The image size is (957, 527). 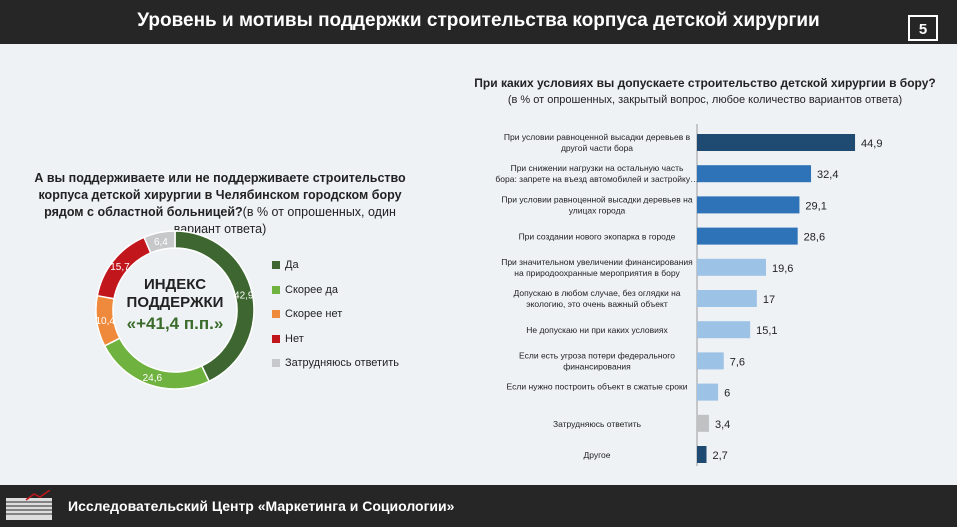 What do you see at coordinates (314, 314) in the screenshot?
I see `legend-label: Скорее нет` at bounding box center [314, 314].